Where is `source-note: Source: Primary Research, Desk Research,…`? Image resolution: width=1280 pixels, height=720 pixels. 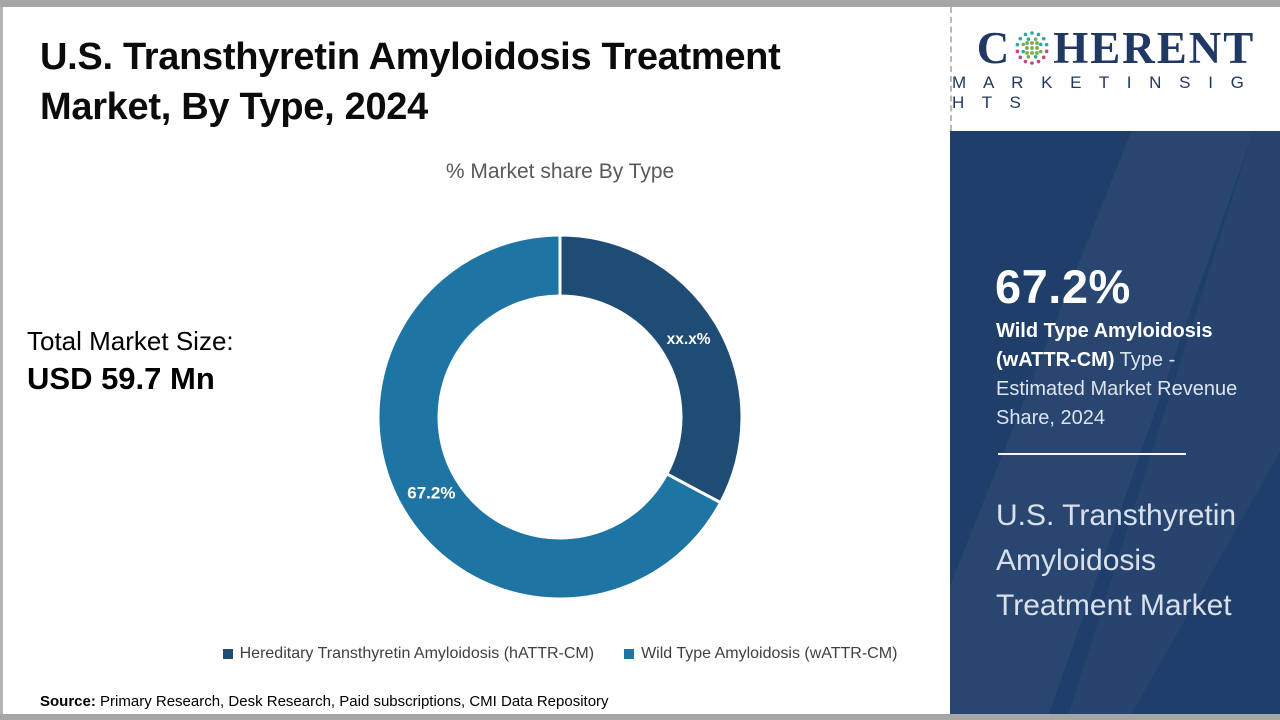 source-note: Source: Primary Research, Desk Research,… is located at coordinates (324, 701).